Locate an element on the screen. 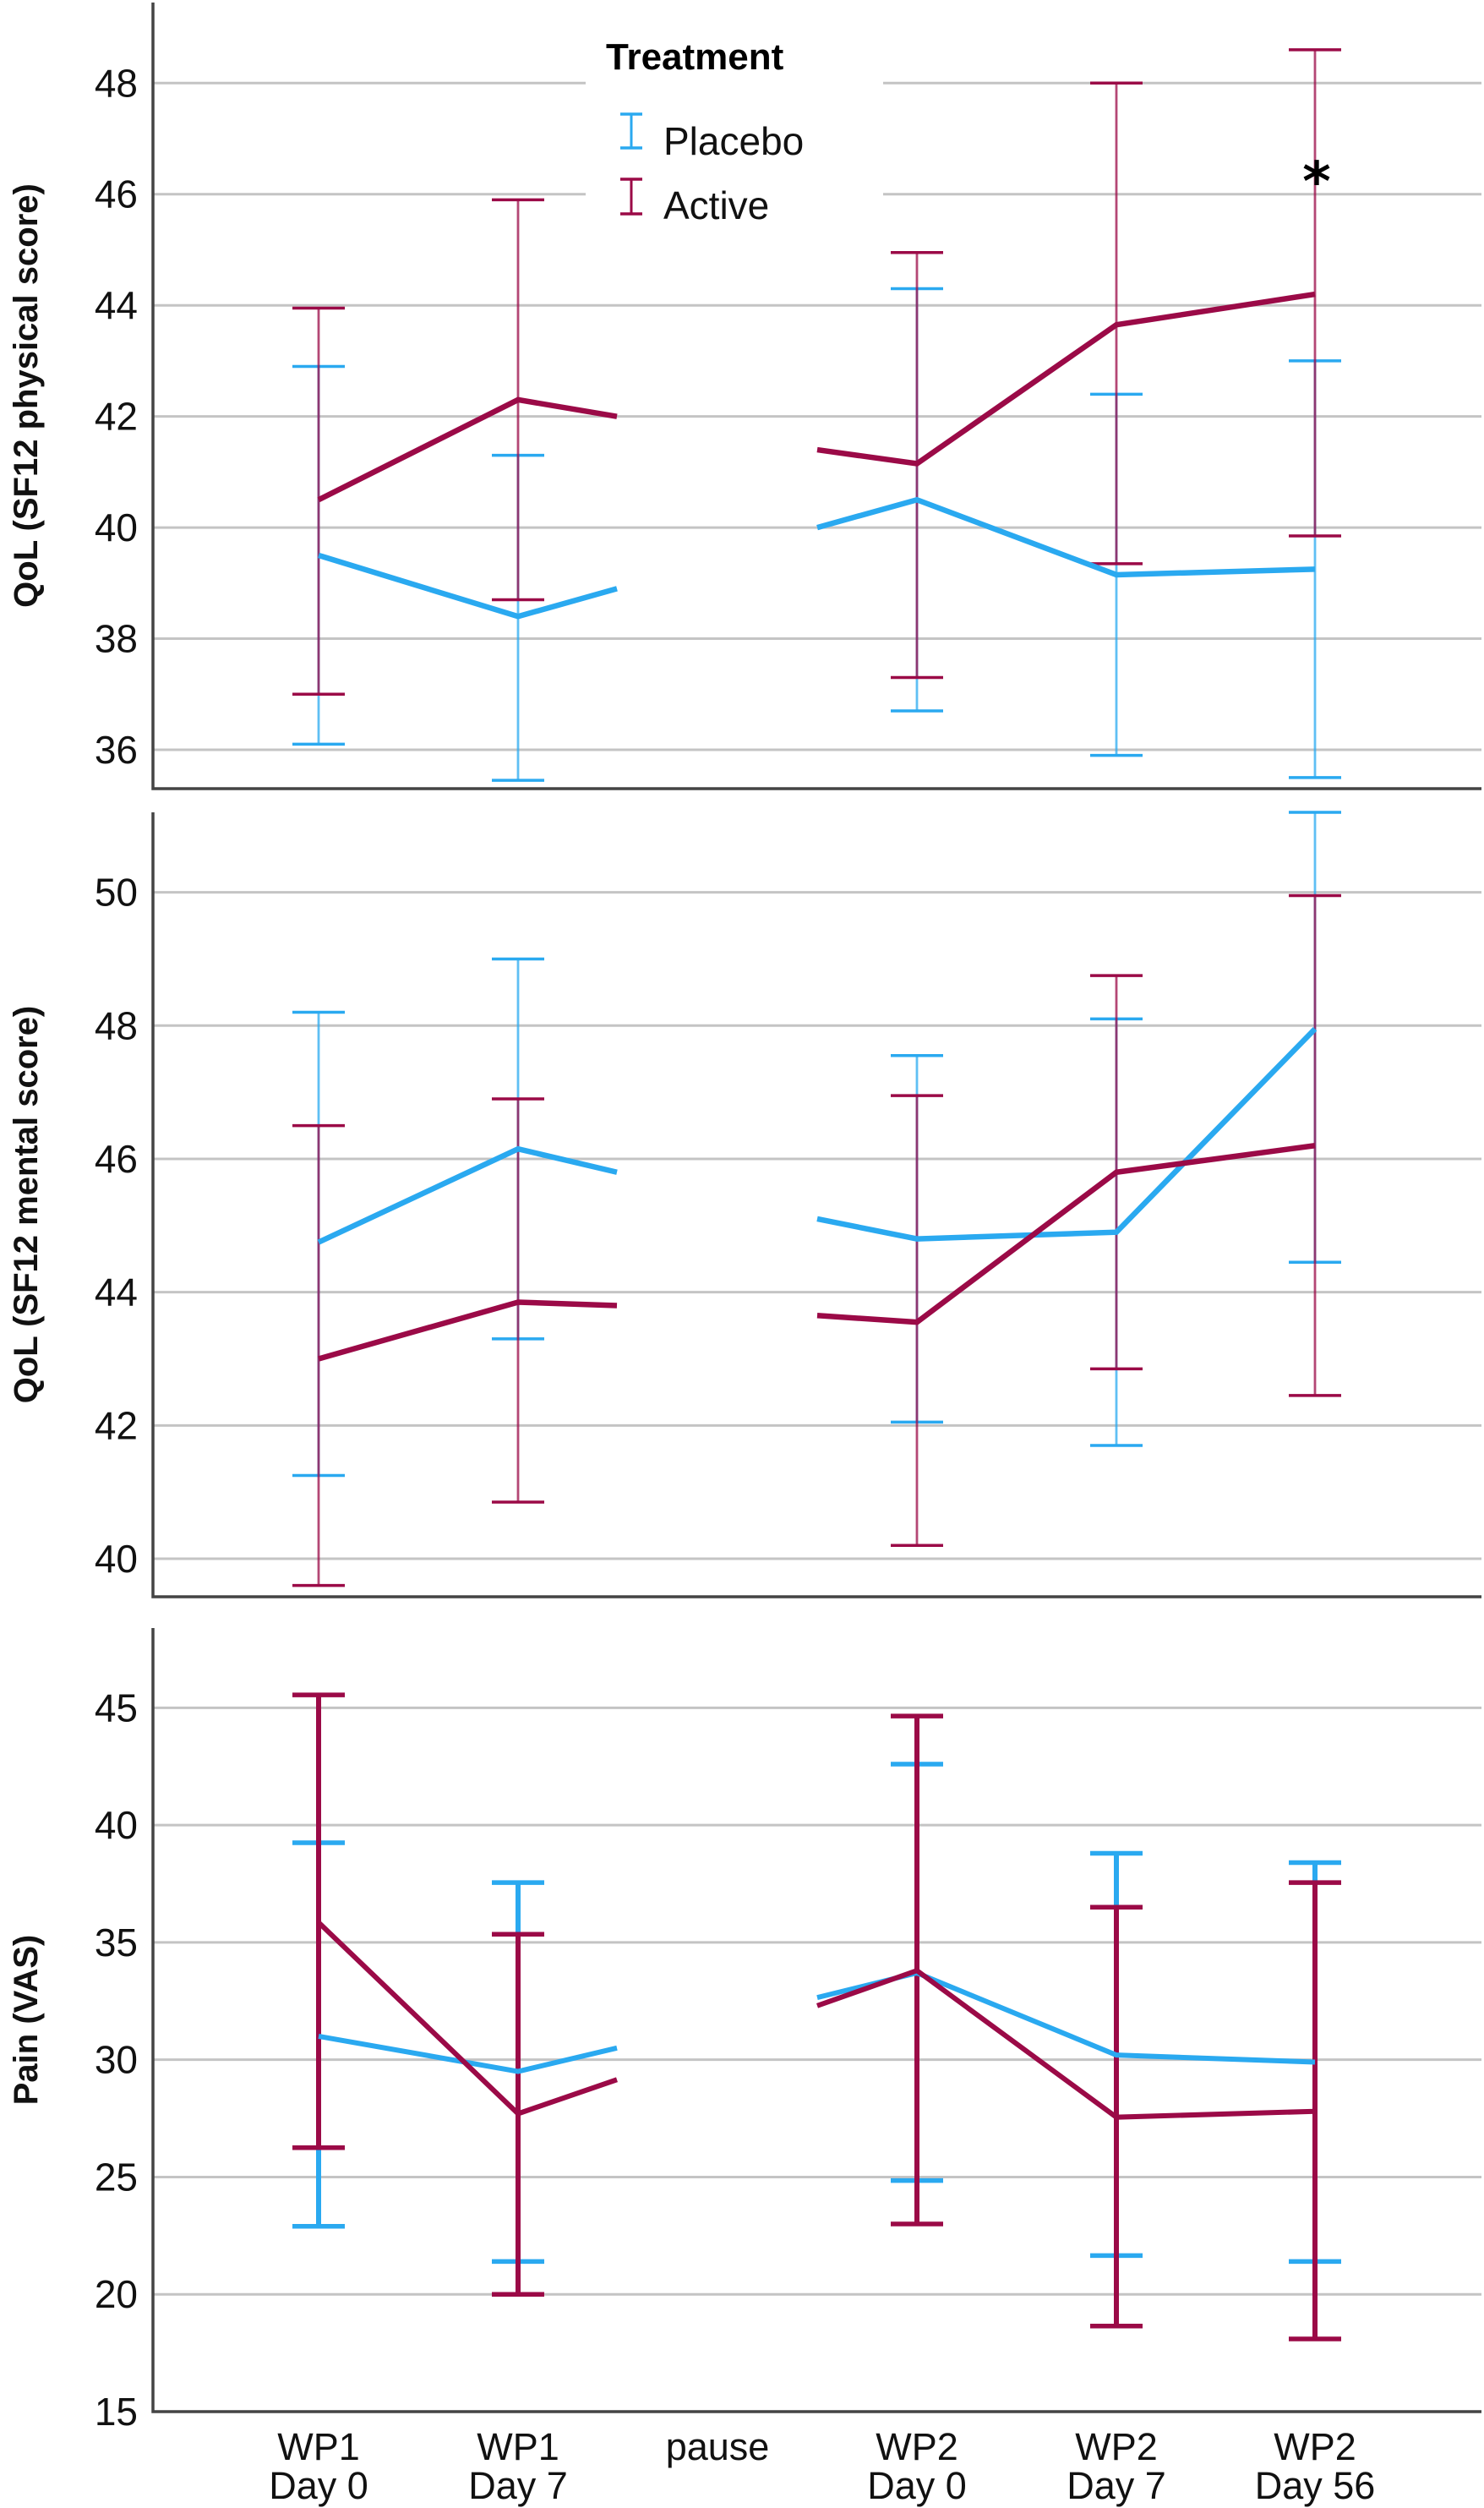 This screenshot has width=1484, height=2508. x-tick-label: pause is located at coordinates (718, 2446).